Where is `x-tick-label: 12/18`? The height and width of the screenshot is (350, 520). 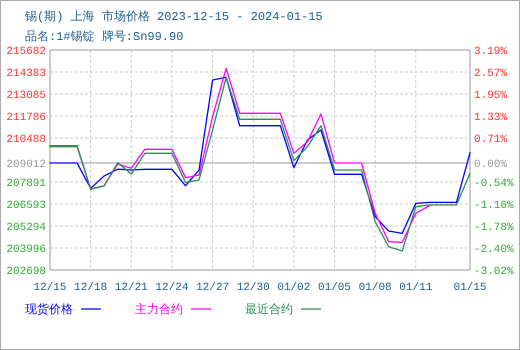
x-tick-label: 12/18 is located at coordinates (91, 288).